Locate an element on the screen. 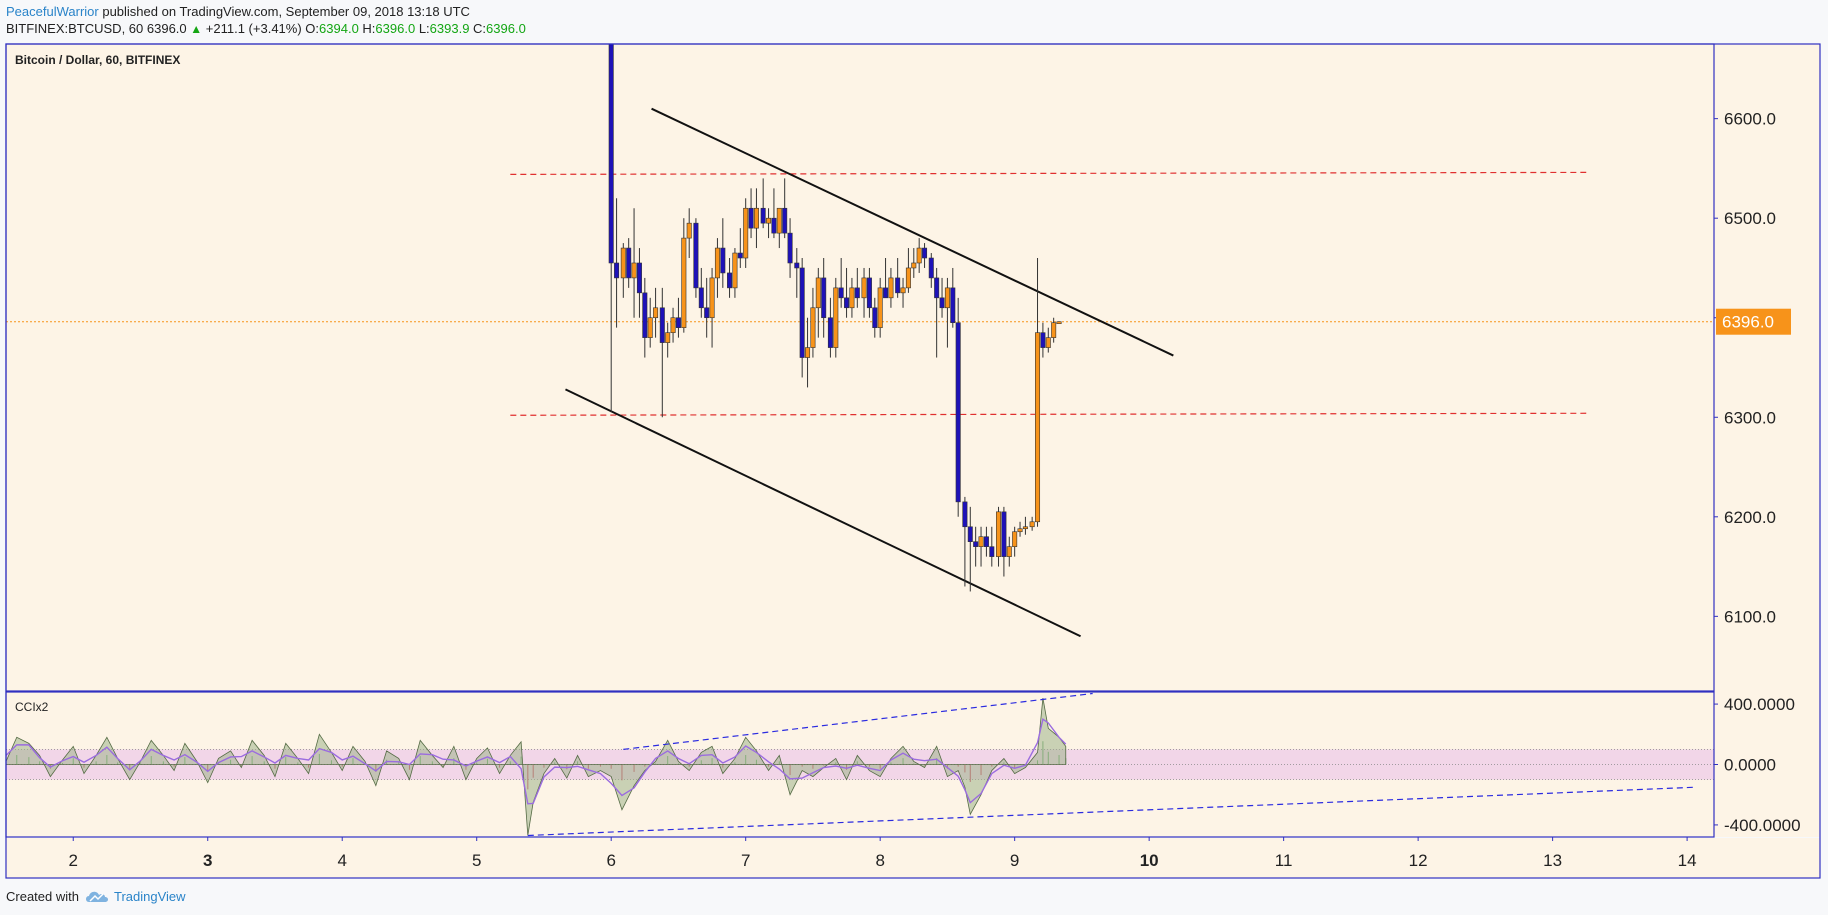 This screenshot has height=915, width=1828. time-axis-label: 11 is located at coordinates (1284, 860).